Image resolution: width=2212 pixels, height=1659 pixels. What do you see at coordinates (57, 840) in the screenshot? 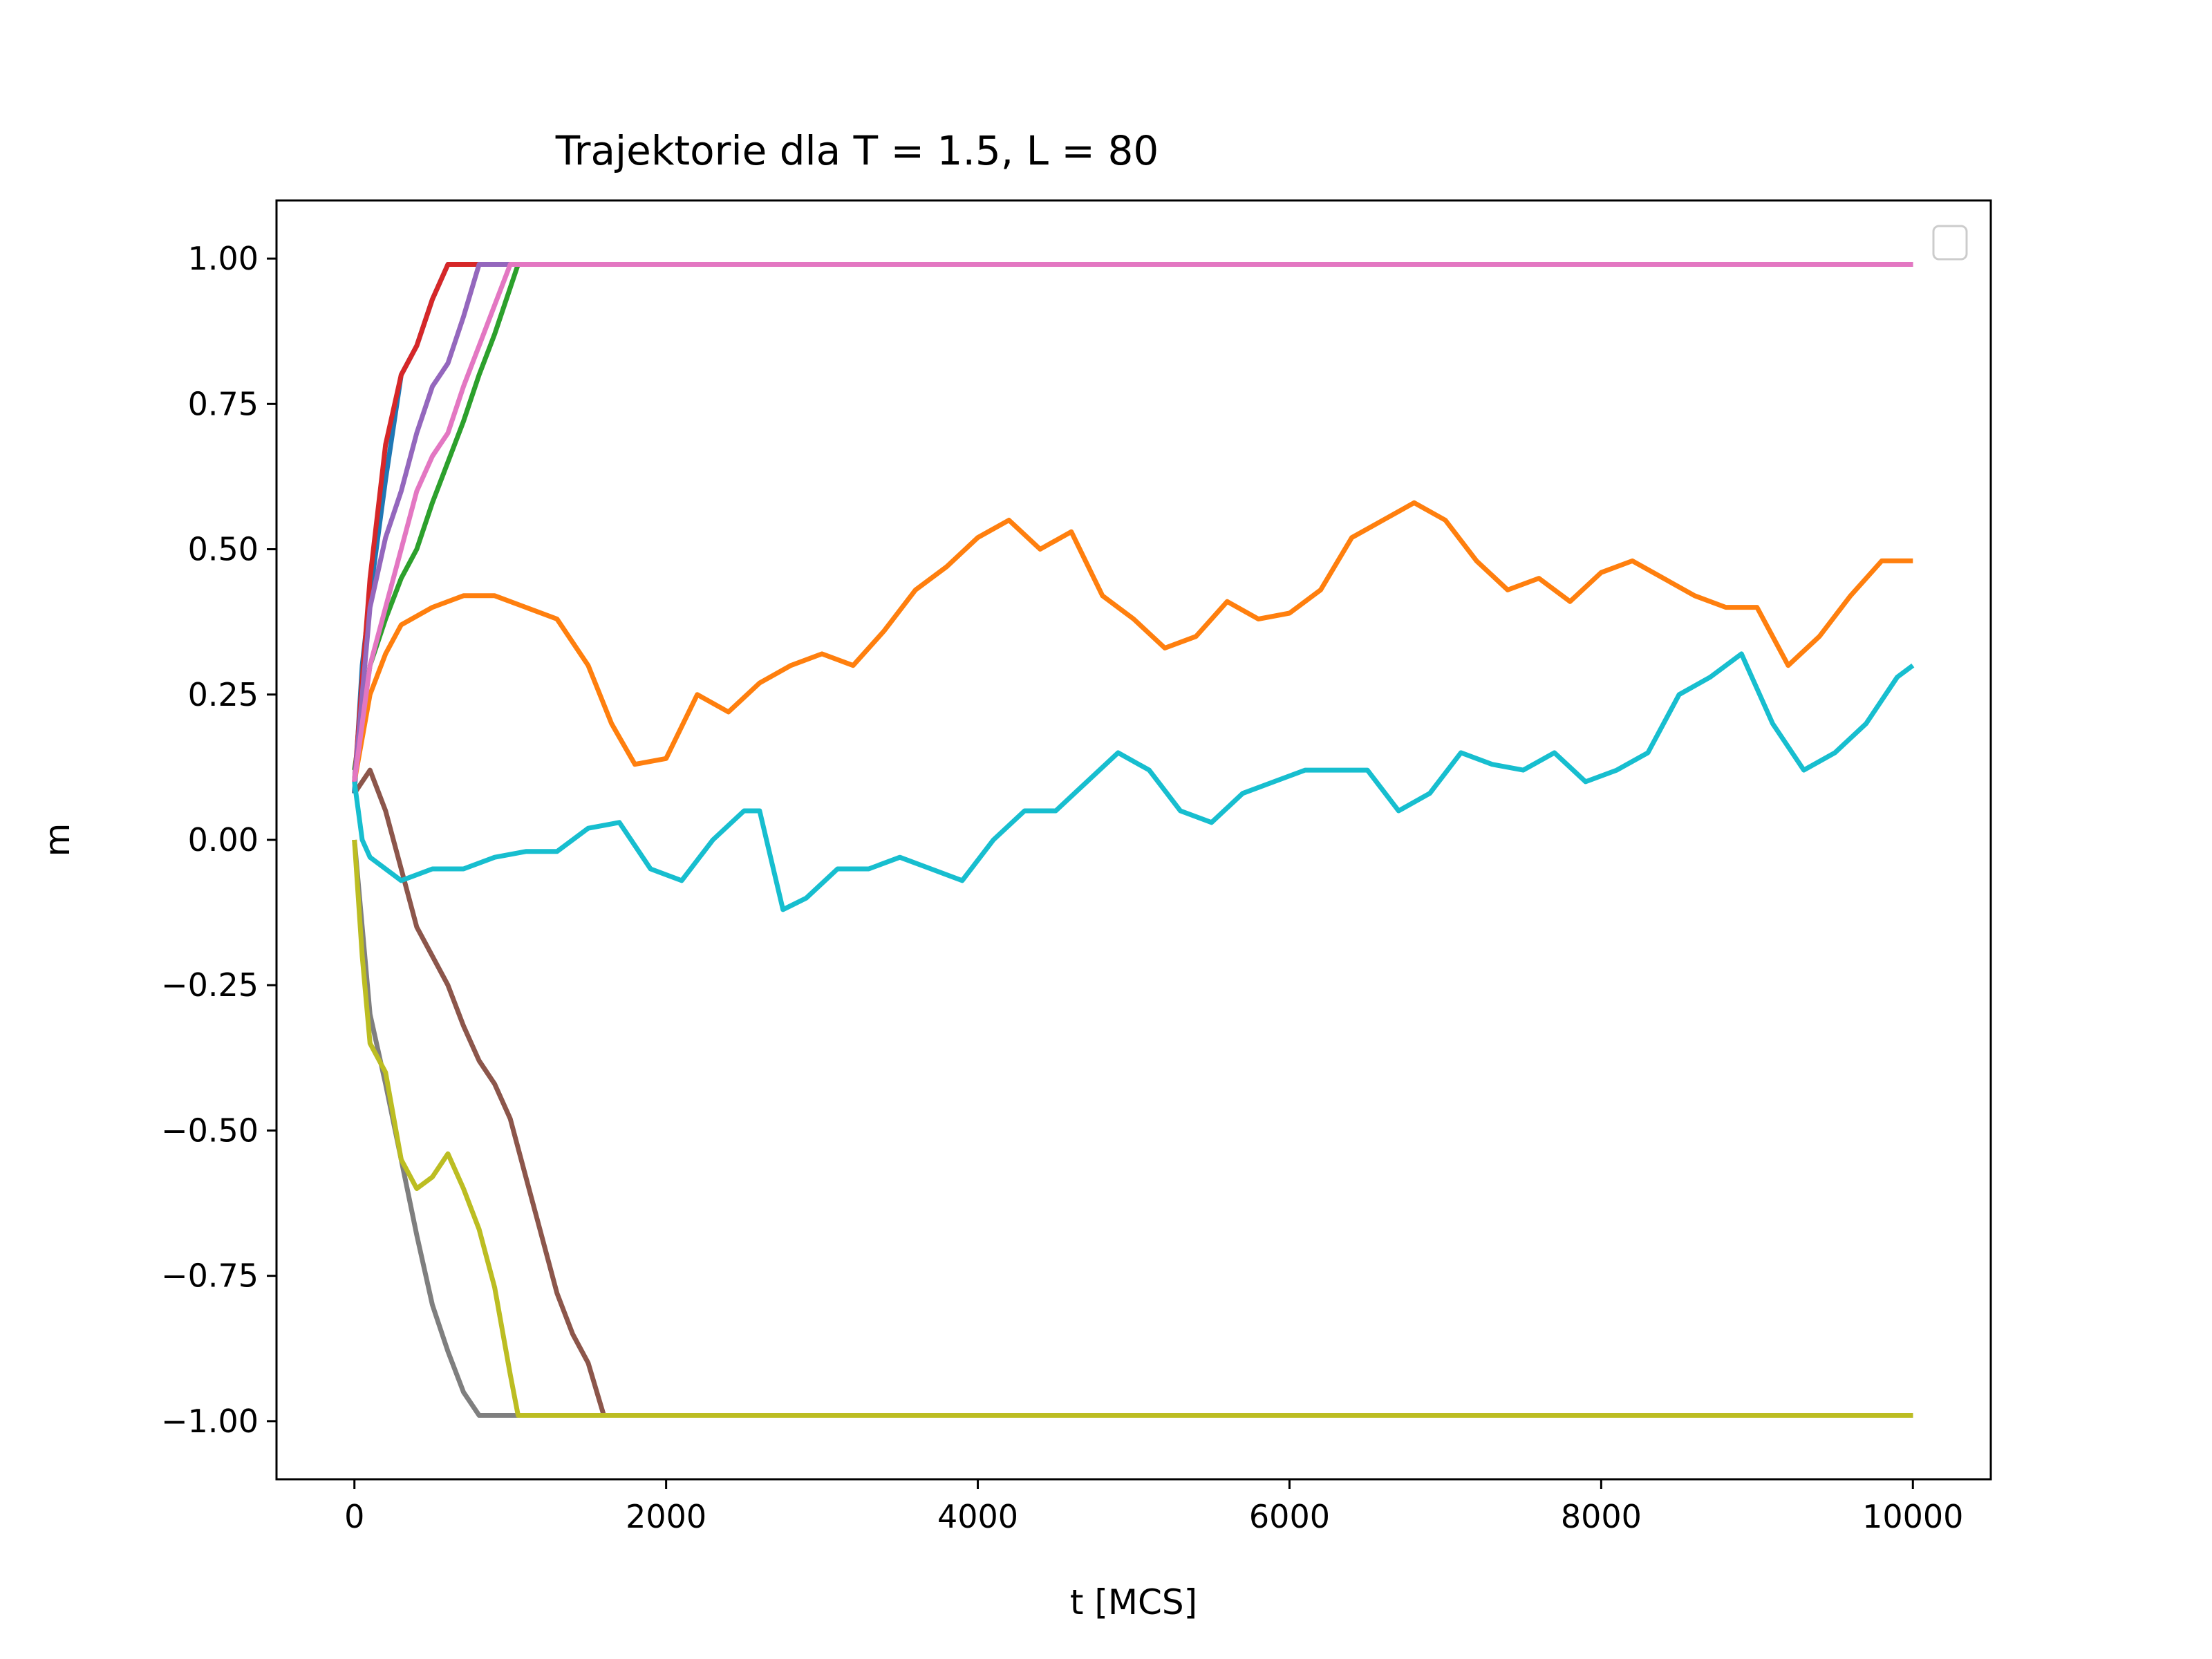
I see `y-axis-label: m` at bounding box center [57, 840].